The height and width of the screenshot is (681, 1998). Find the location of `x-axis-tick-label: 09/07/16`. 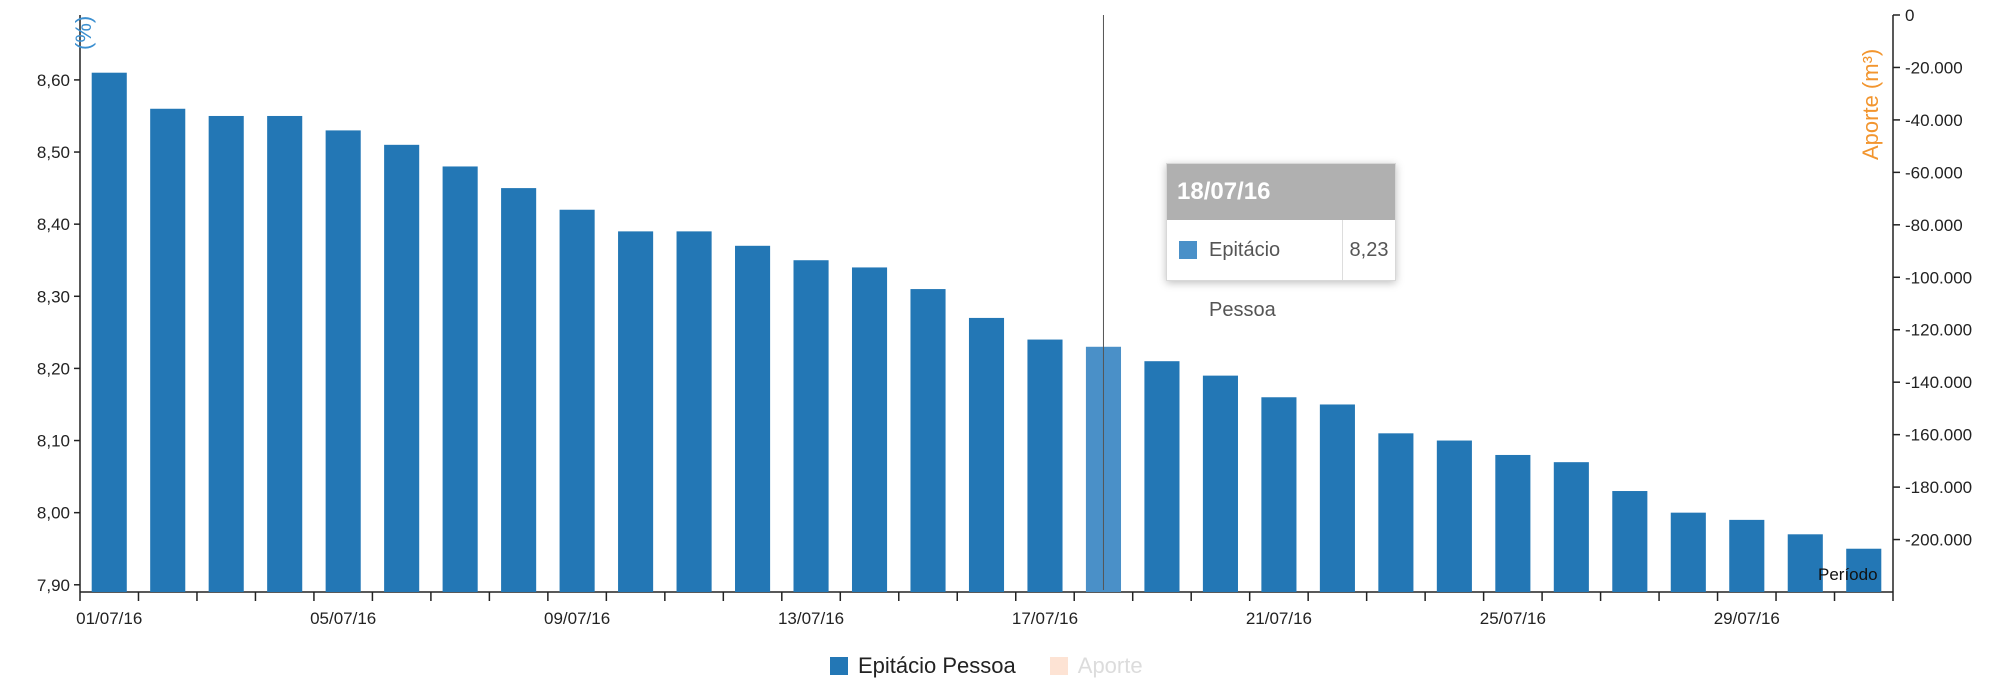

x-axis-tick-label: 09/07/16 is located at coordinates (577, 618).